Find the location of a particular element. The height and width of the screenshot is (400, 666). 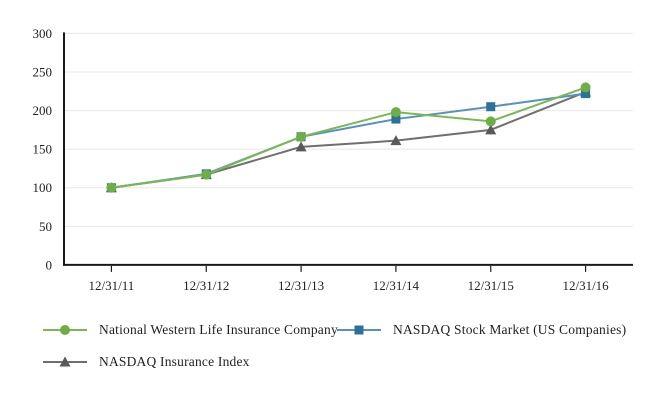

legend-item-nasdaq-stock-market: NASDAQ Stock Market (US Companies) is located at coordinates (481, 330).